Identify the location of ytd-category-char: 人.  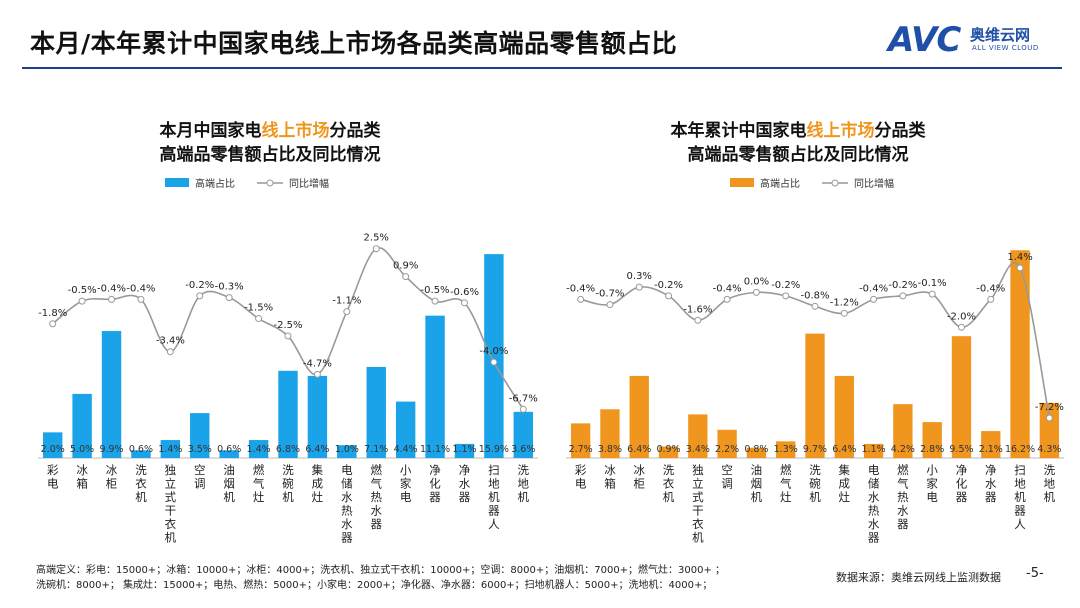
(1020, 524).